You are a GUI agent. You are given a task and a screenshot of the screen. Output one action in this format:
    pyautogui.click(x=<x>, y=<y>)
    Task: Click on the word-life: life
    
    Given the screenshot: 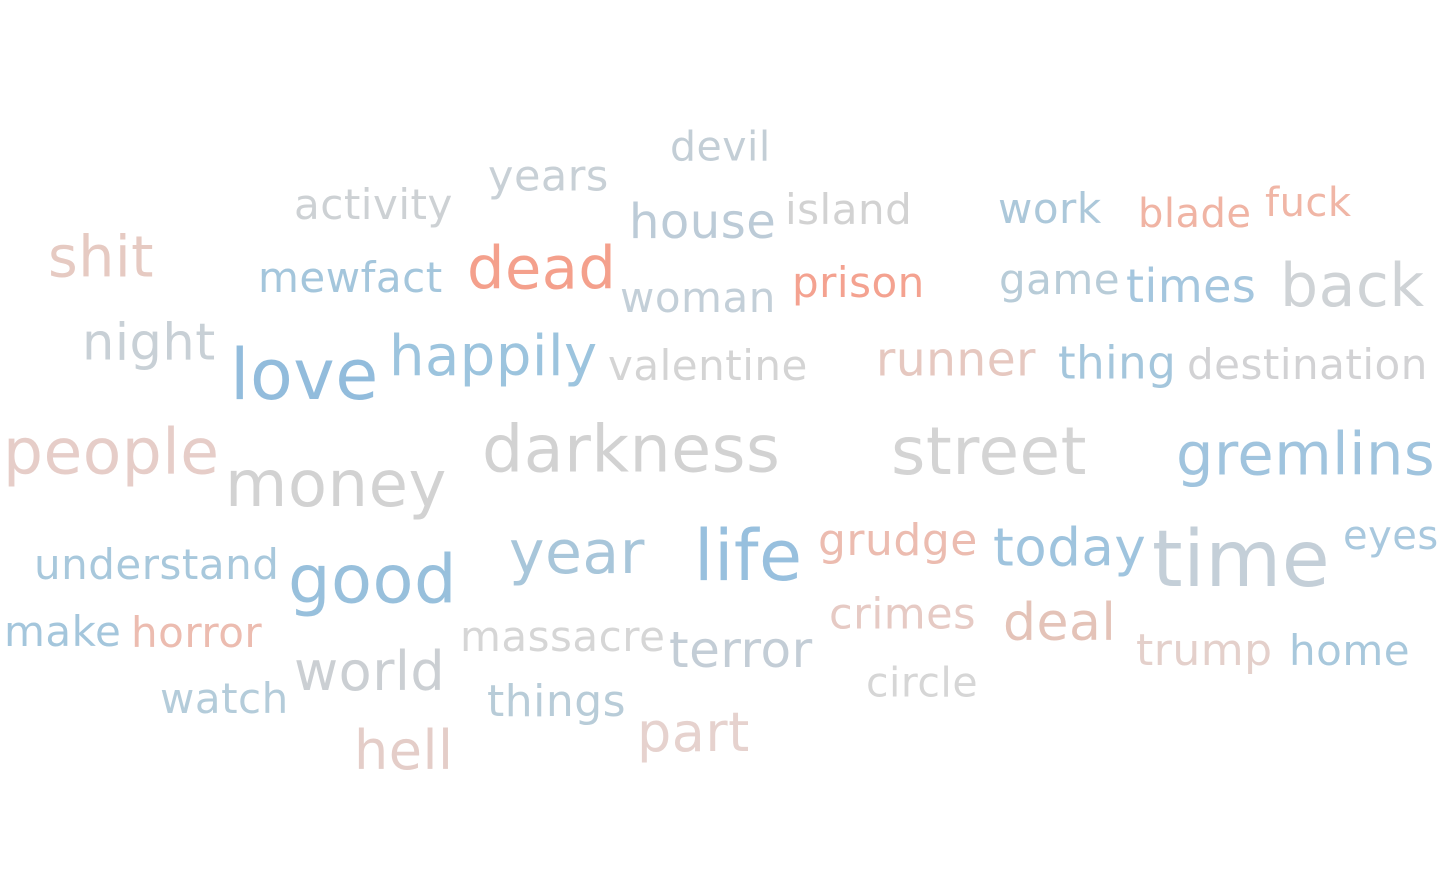 What is the action you would take?
    pyautogui.click(x=748, y=556)
    